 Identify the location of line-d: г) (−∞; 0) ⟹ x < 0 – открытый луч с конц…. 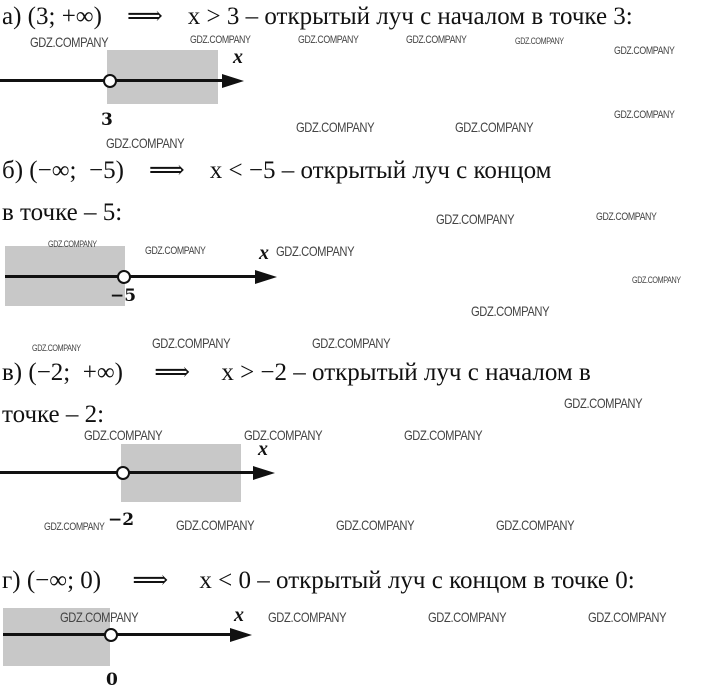
(318, 580).